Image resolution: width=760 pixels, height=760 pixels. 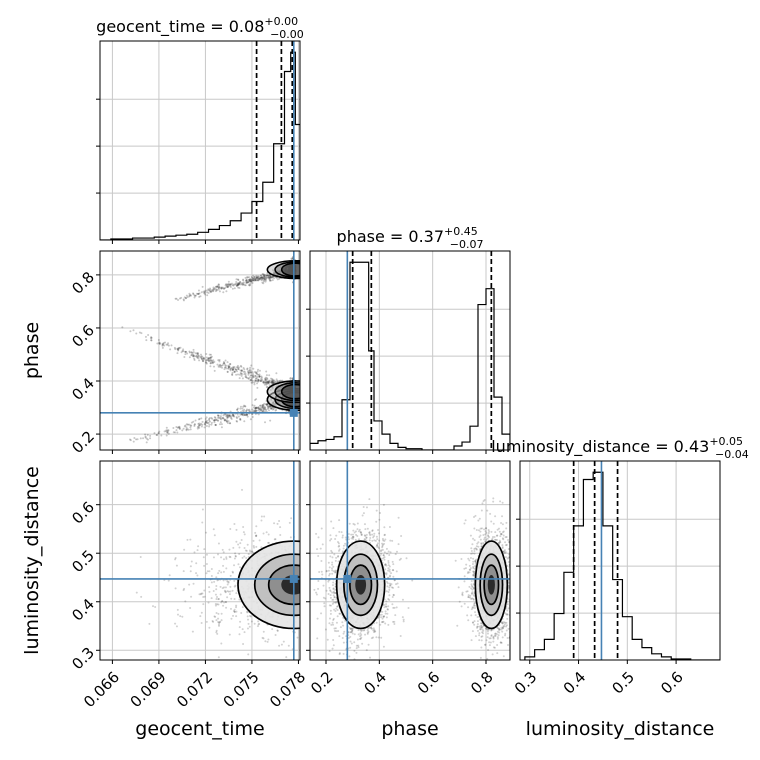 I want to click on x-tick-label: 0.072, so click(x=194, y=689).